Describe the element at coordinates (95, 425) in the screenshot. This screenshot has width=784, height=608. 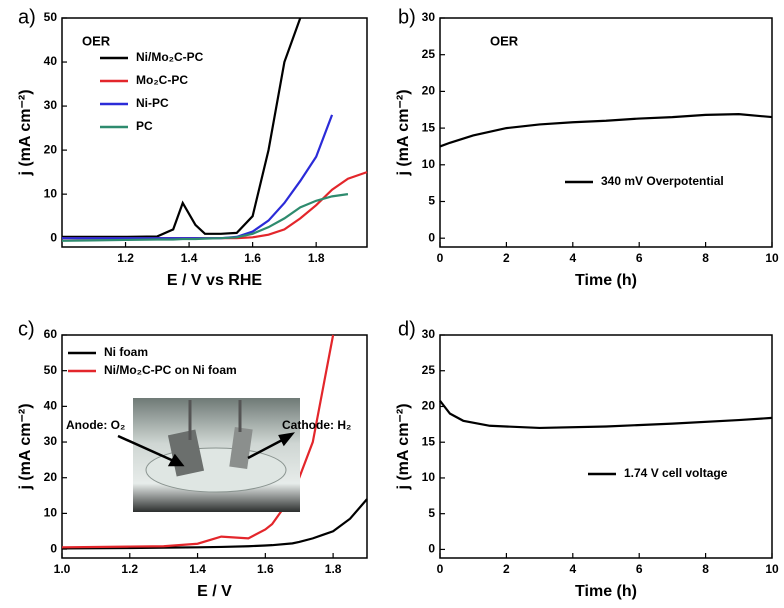
I see `annotation: Anode: O₂` at that location.